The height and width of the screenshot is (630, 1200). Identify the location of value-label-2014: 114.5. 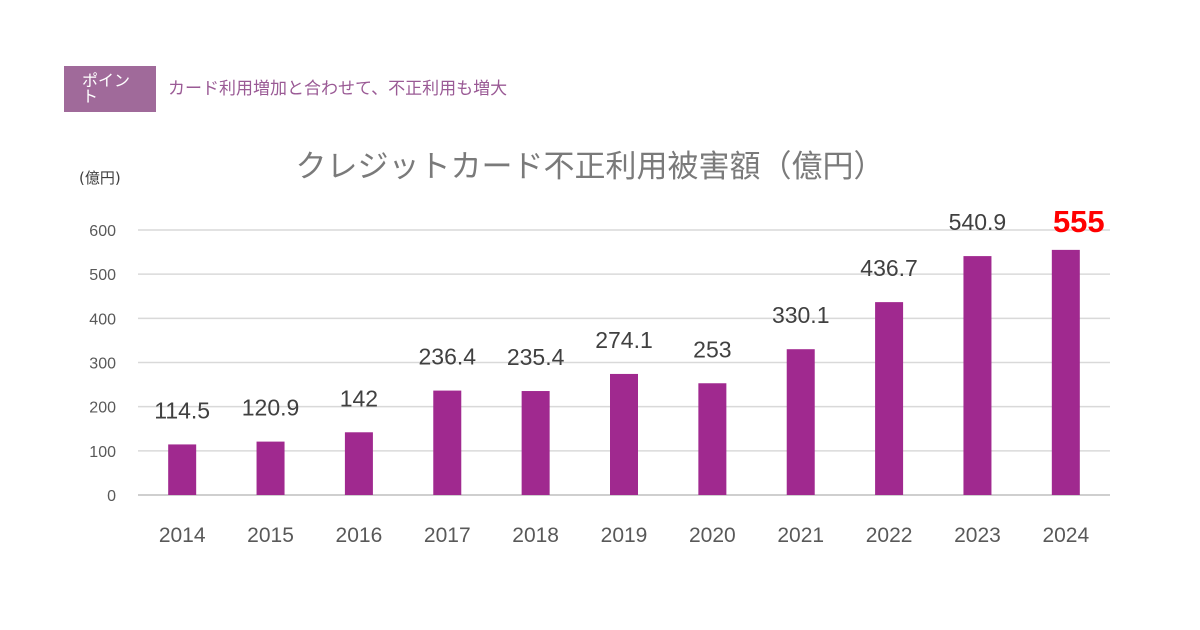
(182, 410).